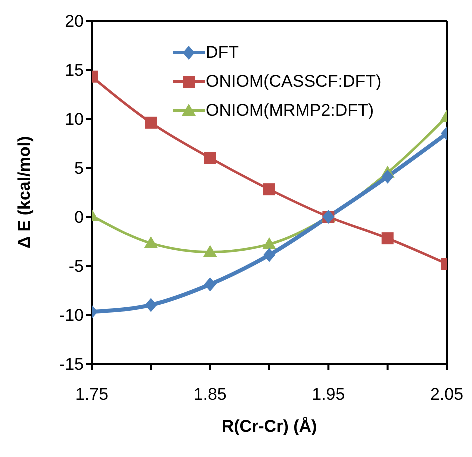 The image size is (472, 457). Describe the element at coordinates (71, 364) in the screenshot. I see `y-tick-label: -15` at that location.